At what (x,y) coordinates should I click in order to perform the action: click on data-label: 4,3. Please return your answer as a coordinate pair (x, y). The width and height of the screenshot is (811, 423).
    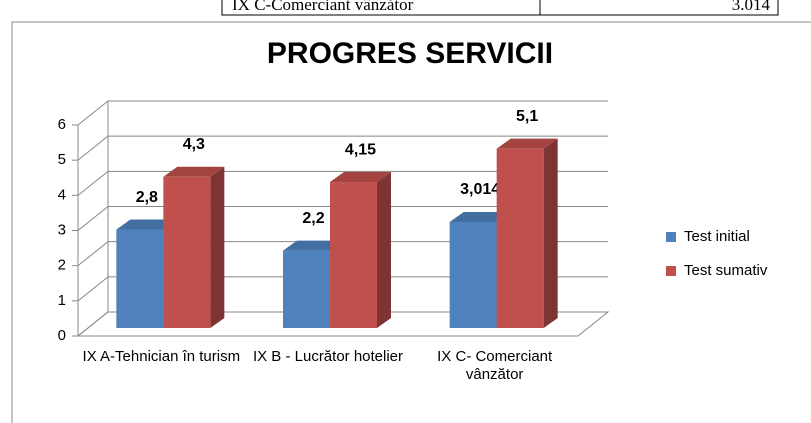
    Looking at the image, I should click on (194, 144).